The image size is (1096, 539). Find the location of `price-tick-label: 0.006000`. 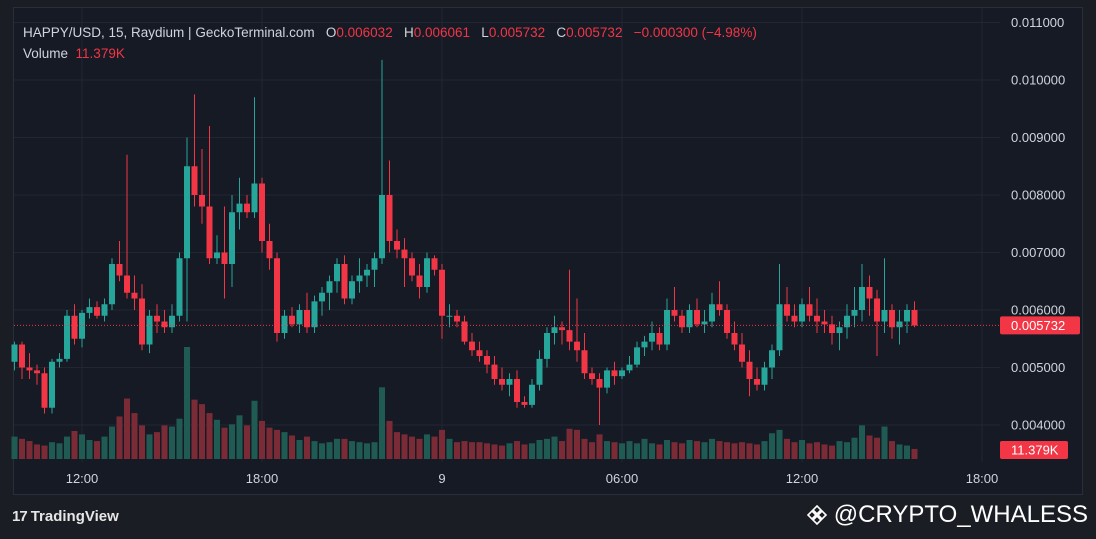

price-tick-label: 0.006000 is located at coordinates (1038, 310).